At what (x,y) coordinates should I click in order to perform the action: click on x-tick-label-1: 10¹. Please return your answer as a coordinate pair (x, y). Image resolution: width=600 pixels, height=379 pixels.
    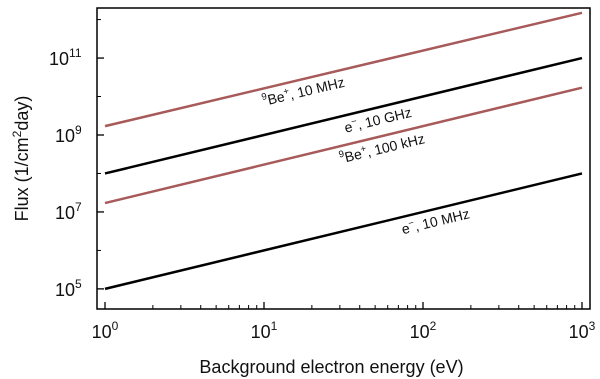
    Looking at the image, I should click on (264, 330).